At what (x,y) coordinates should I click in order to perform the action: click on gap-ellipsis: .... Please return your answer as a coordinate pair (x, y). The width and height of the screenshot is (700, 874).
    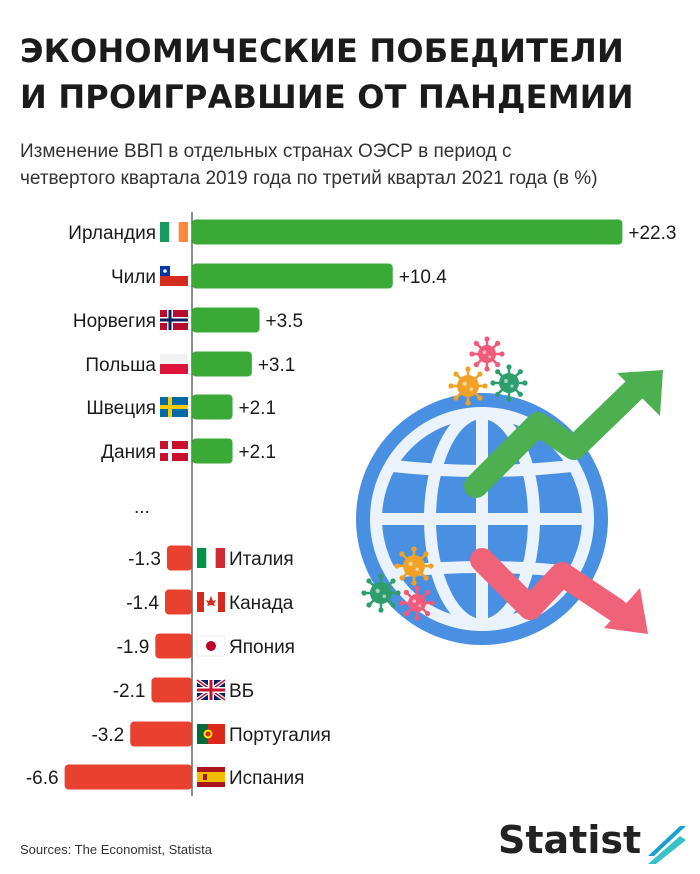
    Looking at the image, I should click on (142, 507).